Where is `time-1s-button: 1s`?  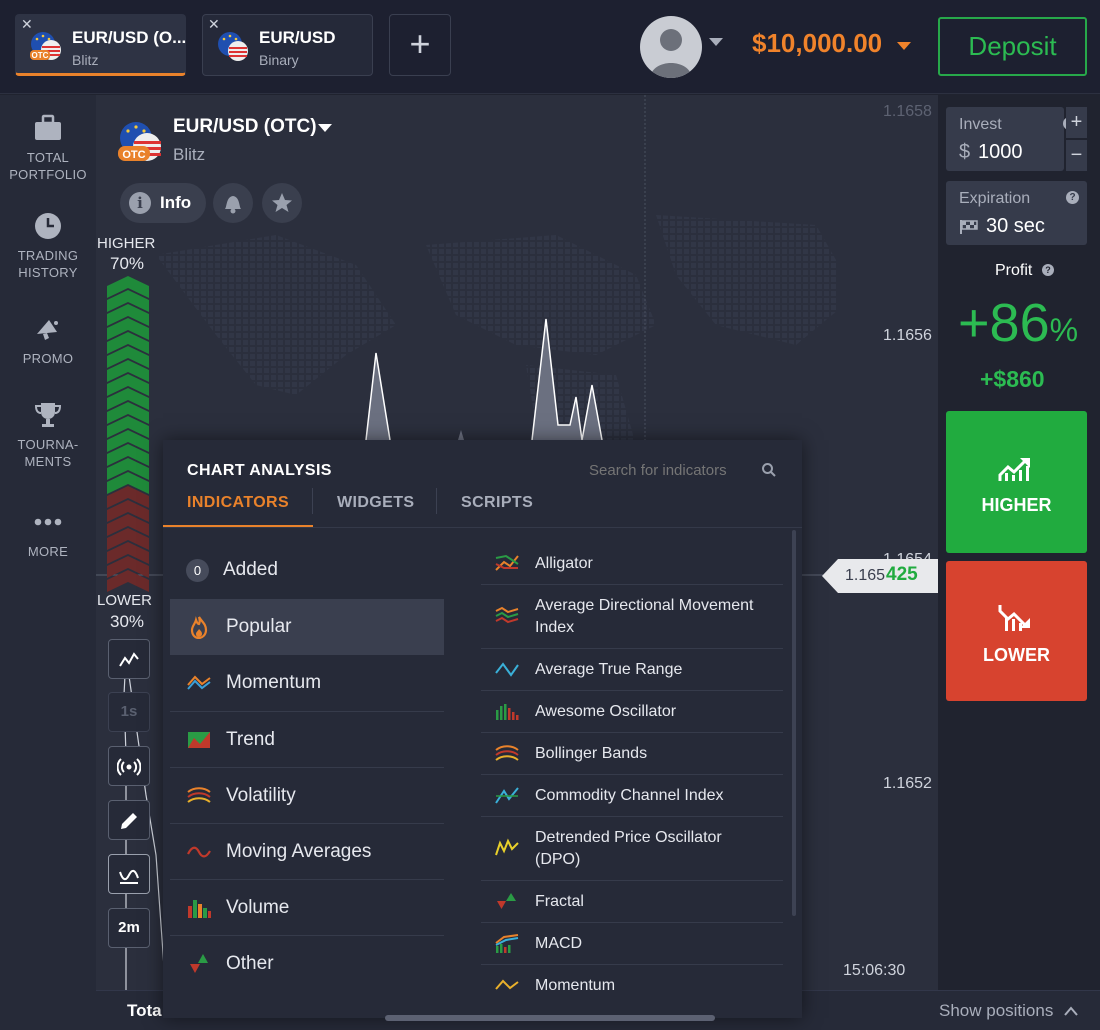
time-1s-button: 1s is located at coordinates (129, 712).